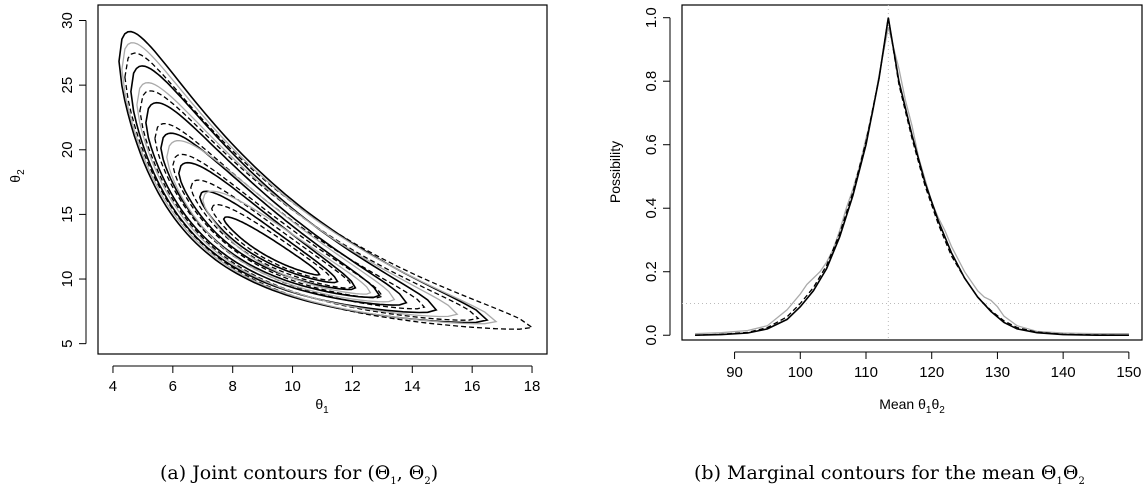  Describe the element at coordinates (997, 372) in the screenshot. I see `x-tick-label: 130` at that location.